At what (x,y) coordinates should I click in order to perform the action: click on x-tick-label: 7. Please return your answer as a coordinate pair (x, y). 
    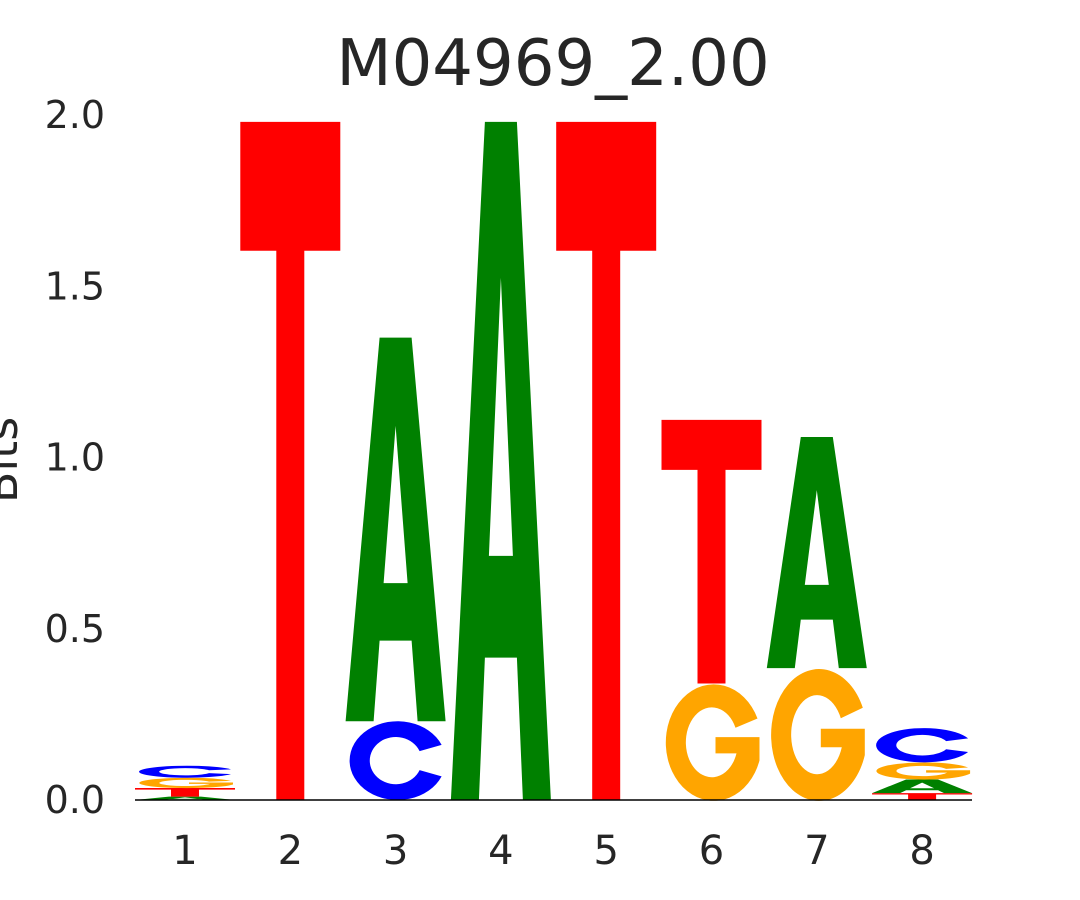
    Looking at the image, I should click on (816, 851).